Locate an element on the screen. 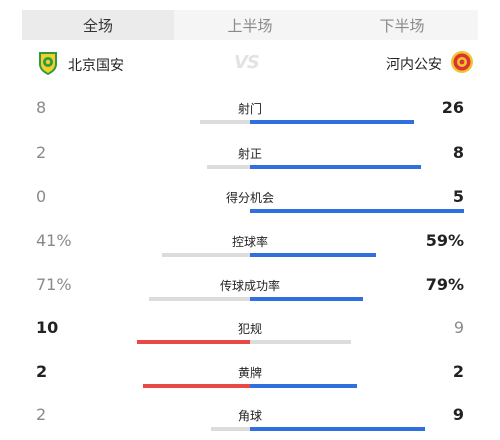 Image resolution: width=500 pixels, height=440 pixels. tab-second-half: 下半场 is located at coordinates (402, 25).